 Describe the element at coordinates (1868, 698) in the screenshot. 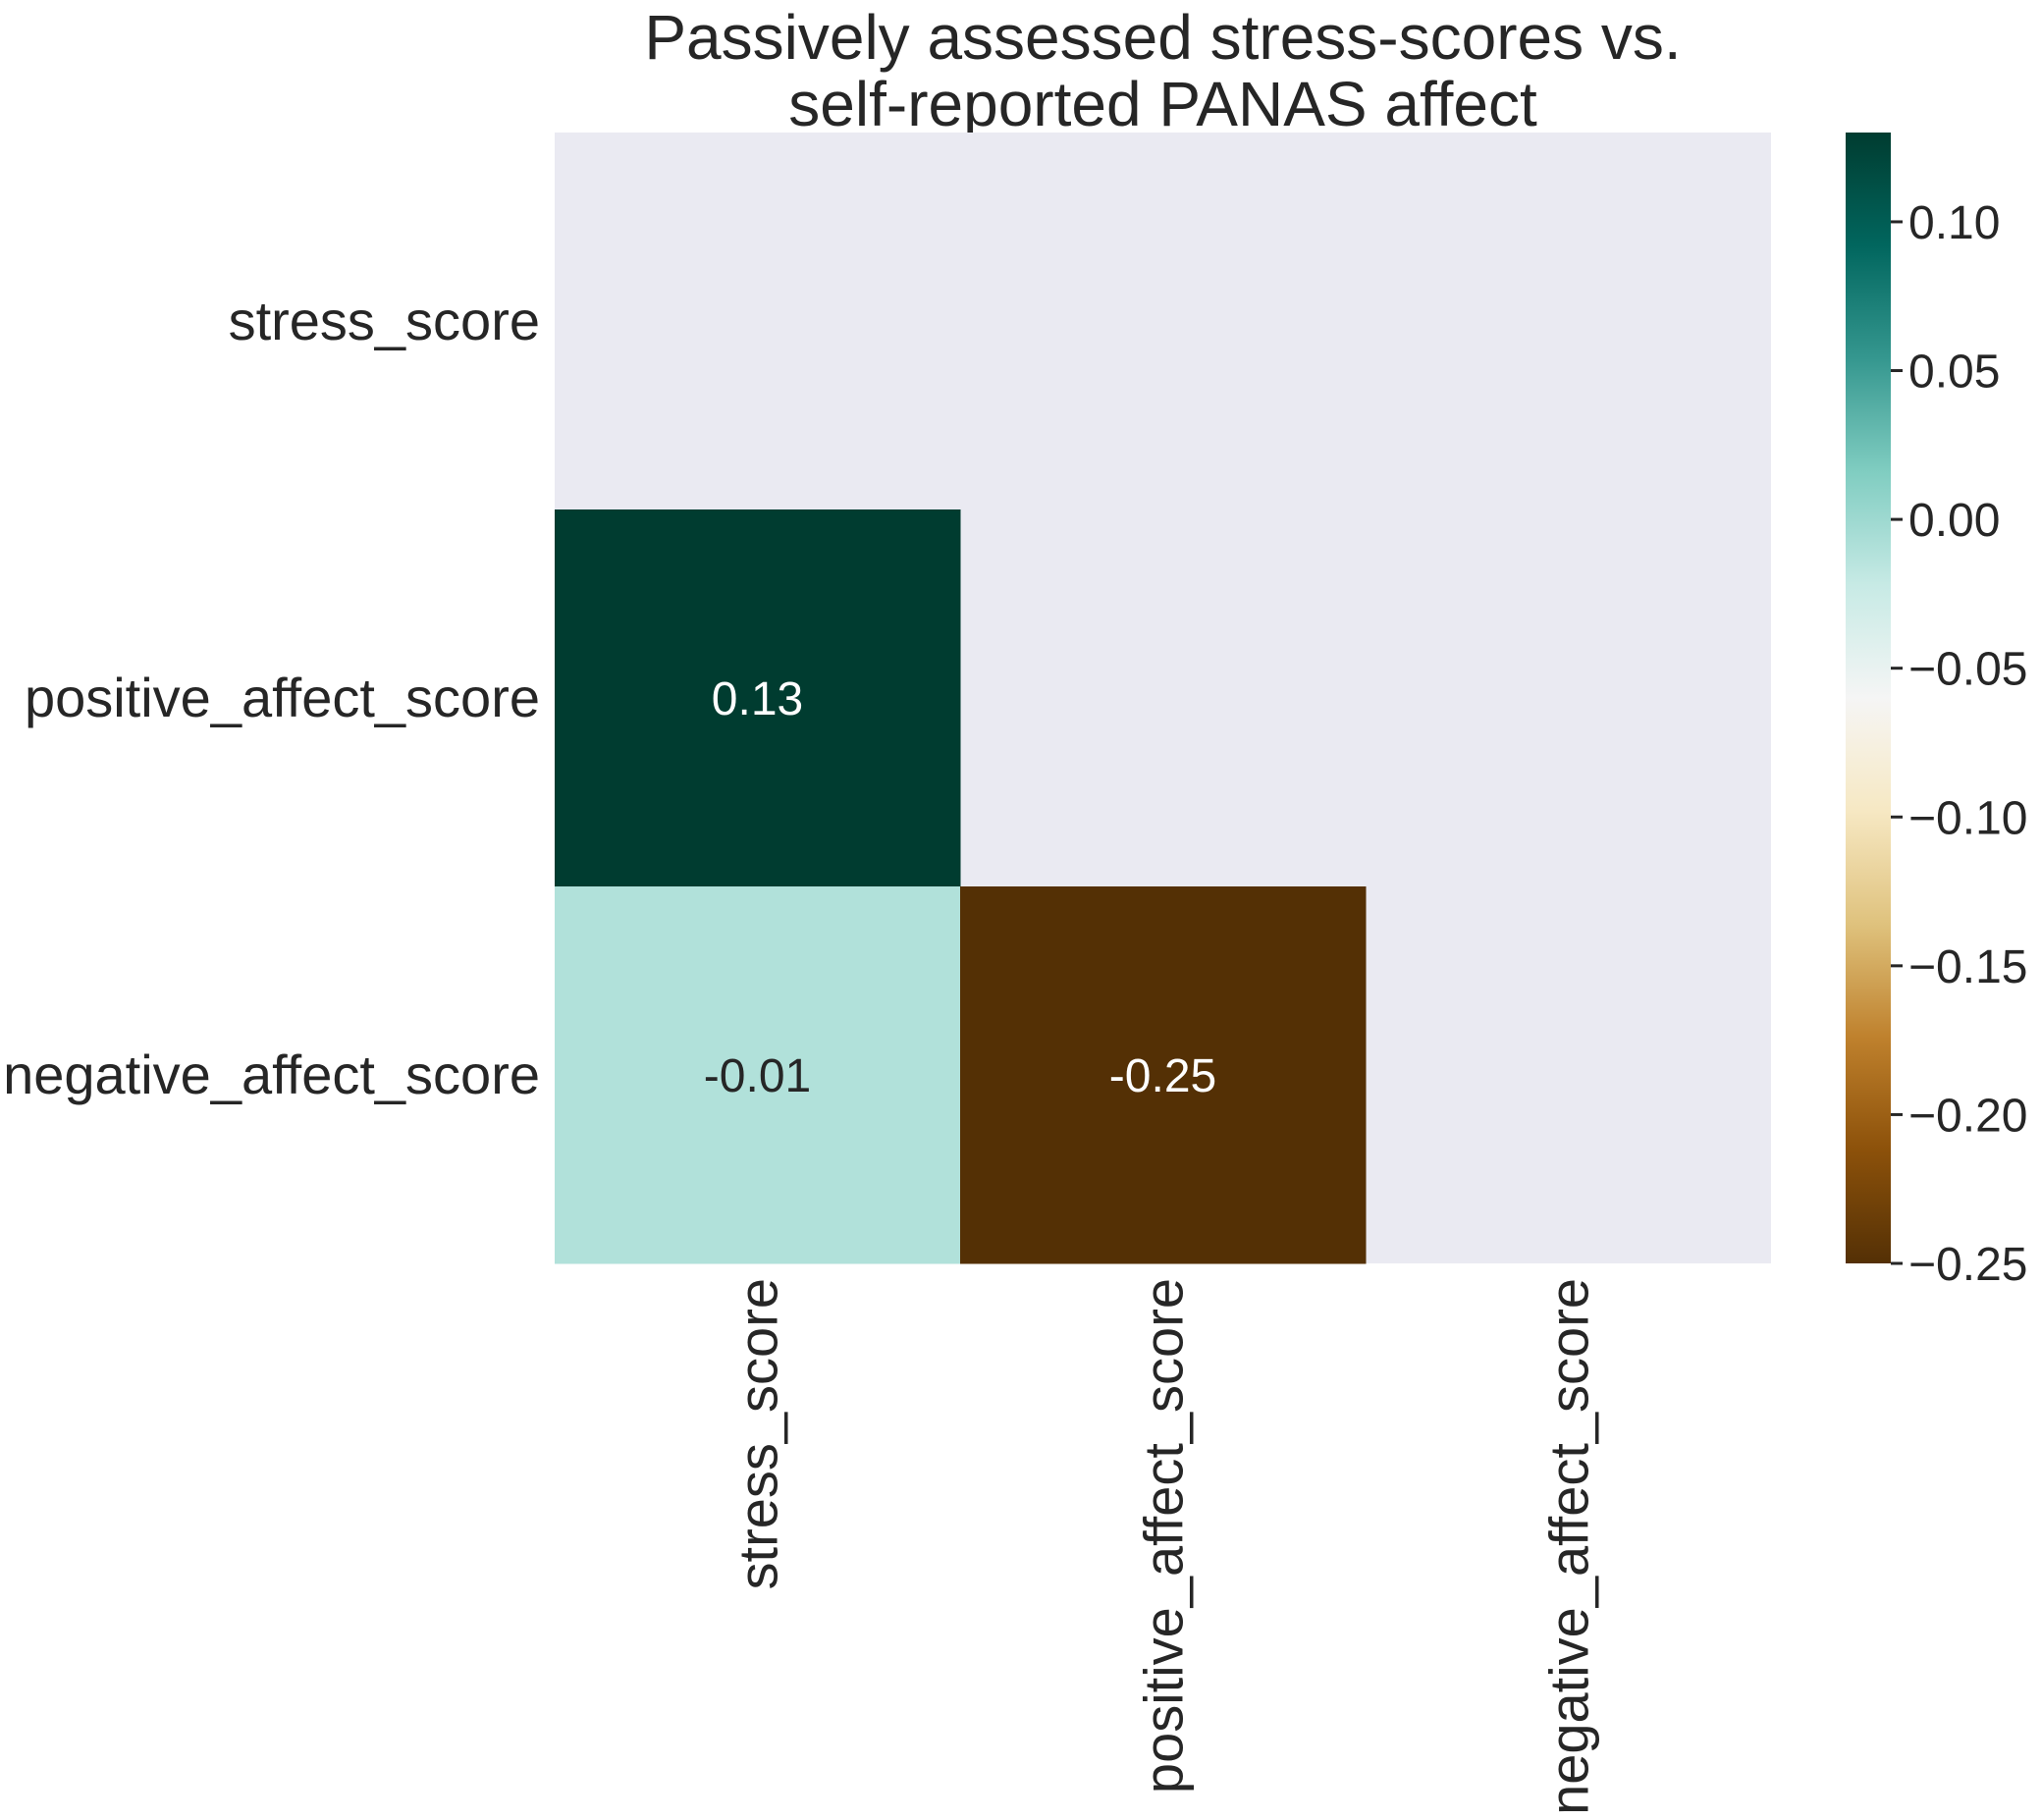

I see `colorbar` at that location.